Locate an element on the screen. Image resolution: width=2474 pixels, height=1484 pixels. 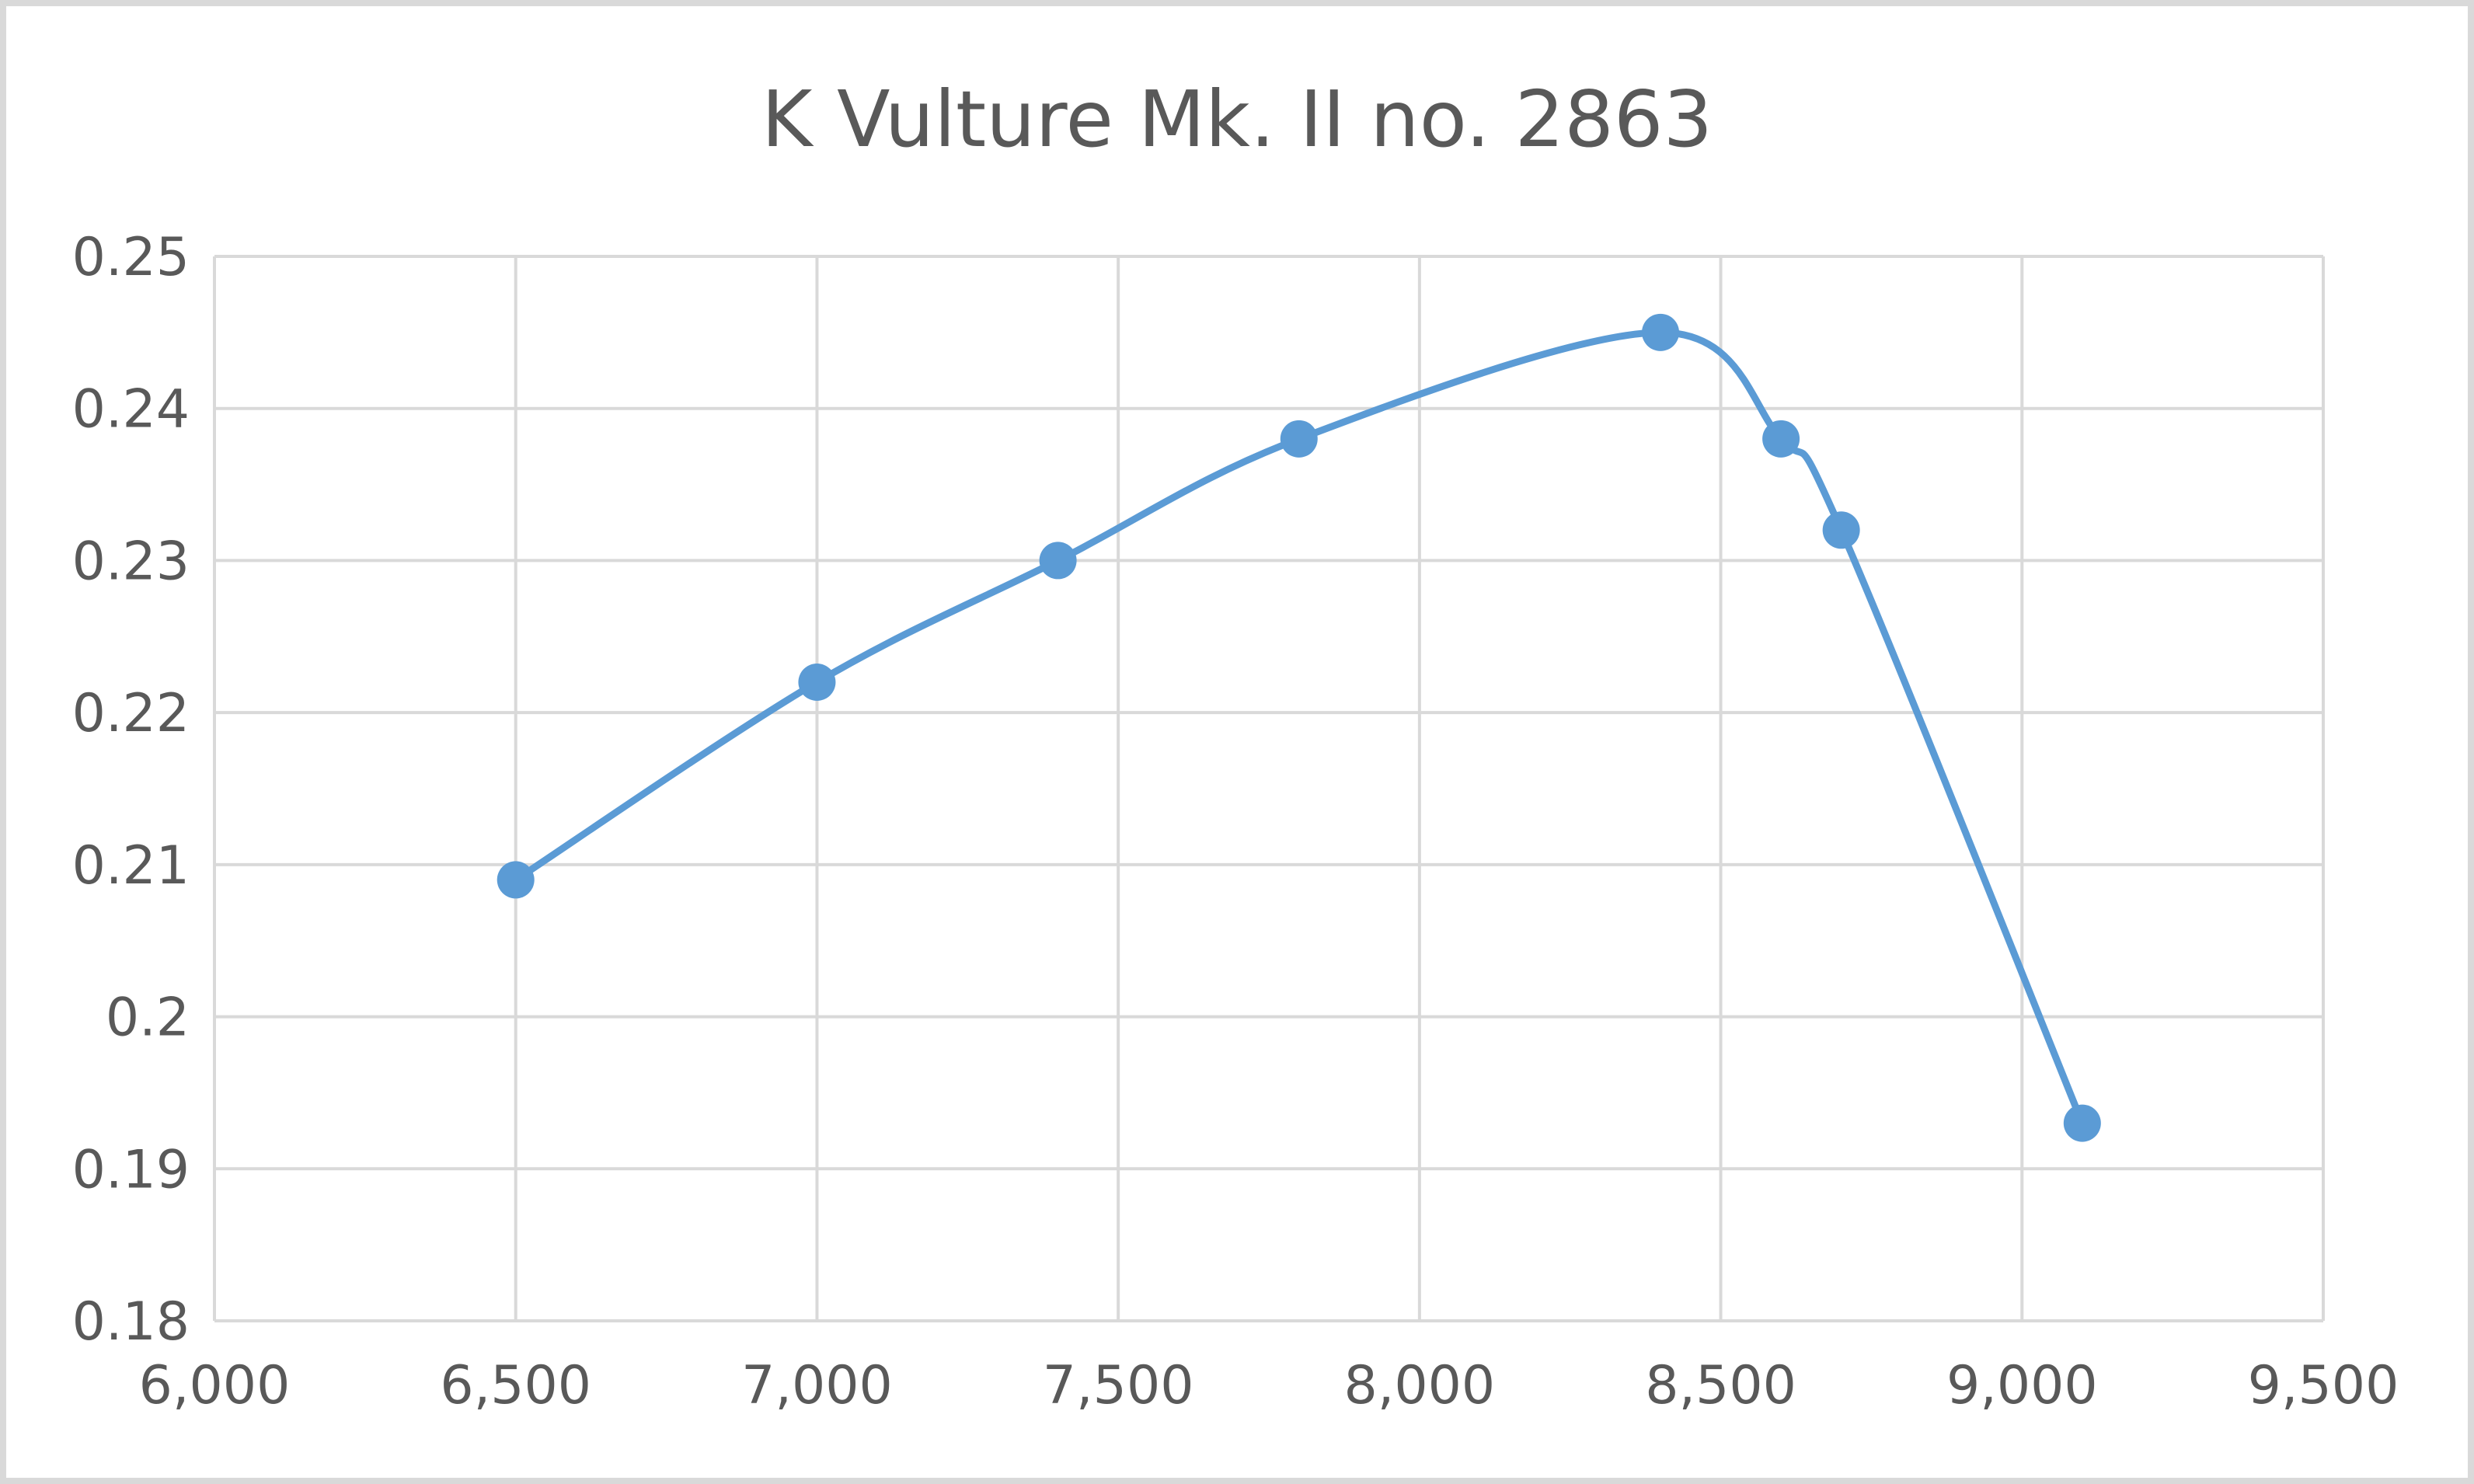
x-tick-label: 8,000 is located at coordinates (1420, 1385).